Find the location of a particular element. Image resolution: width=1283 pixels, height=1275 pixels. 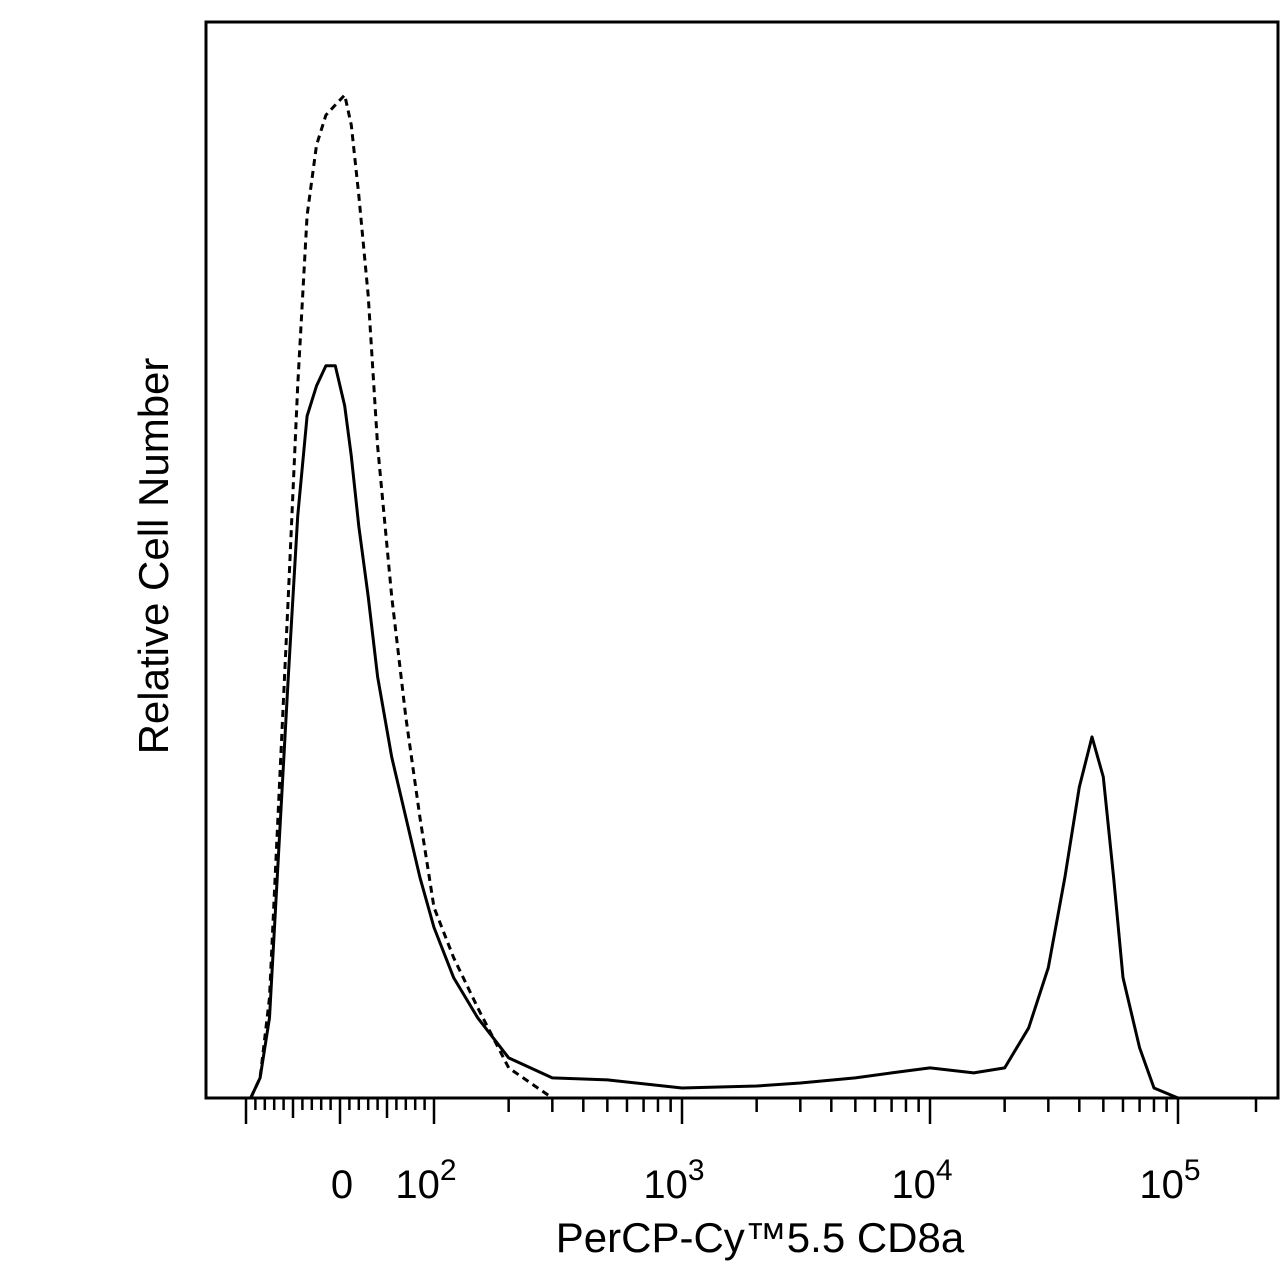

x-tick-label: 10² is located at coordinates (425, 1180).